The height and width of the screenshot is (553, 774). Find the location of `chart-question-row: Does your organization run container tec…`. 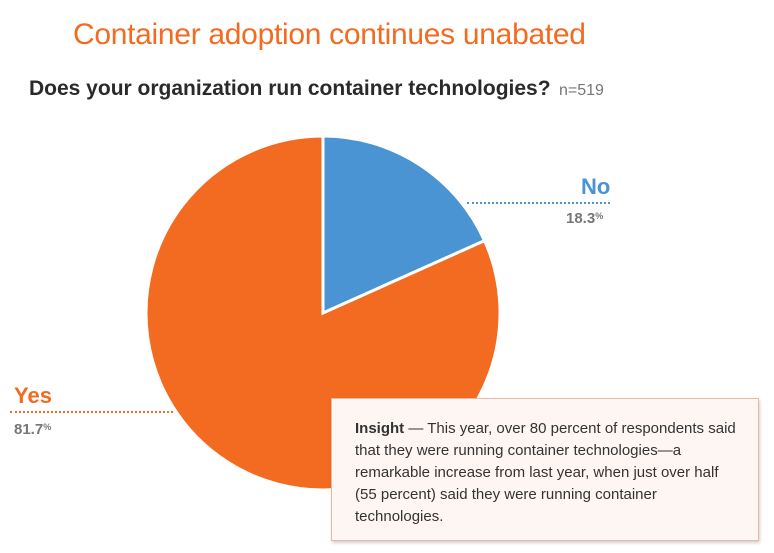

chart-question-row: Does your organization run container tec… is located at coordinates (316, 89).